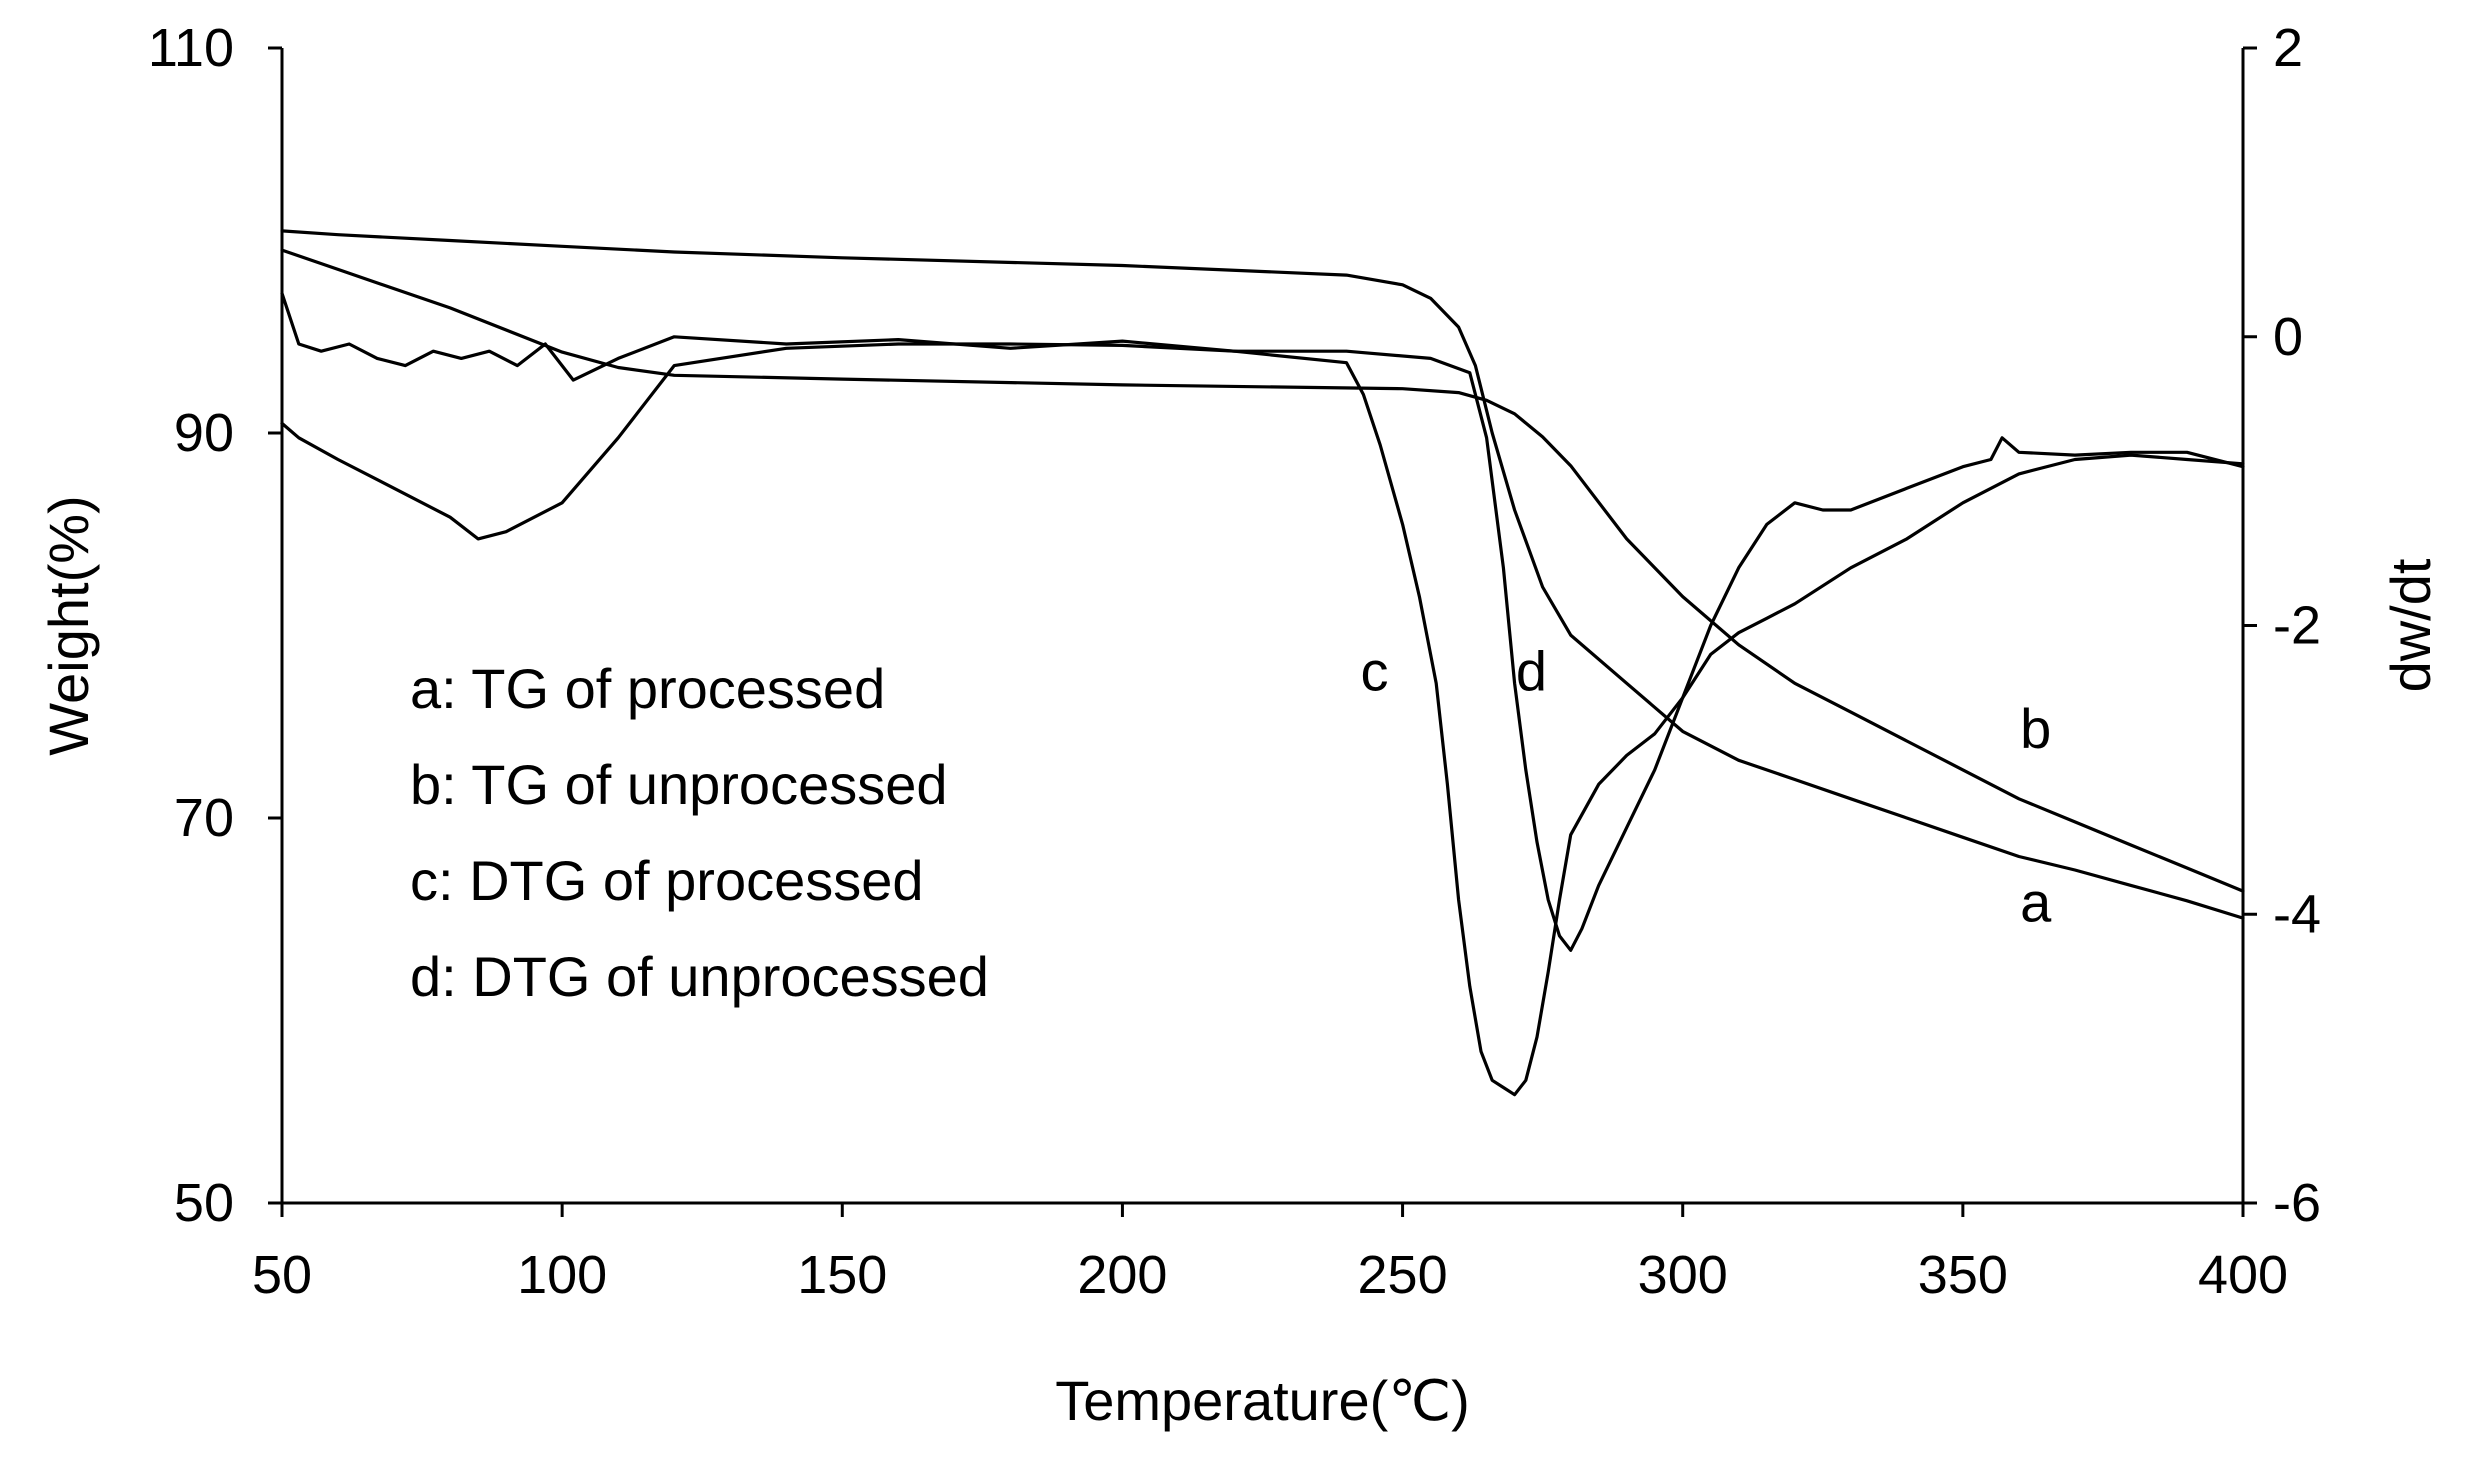  Describe the element at coordinates (1683, 1275) in the screenshot. I see `x-tick-label: 300` at that location.